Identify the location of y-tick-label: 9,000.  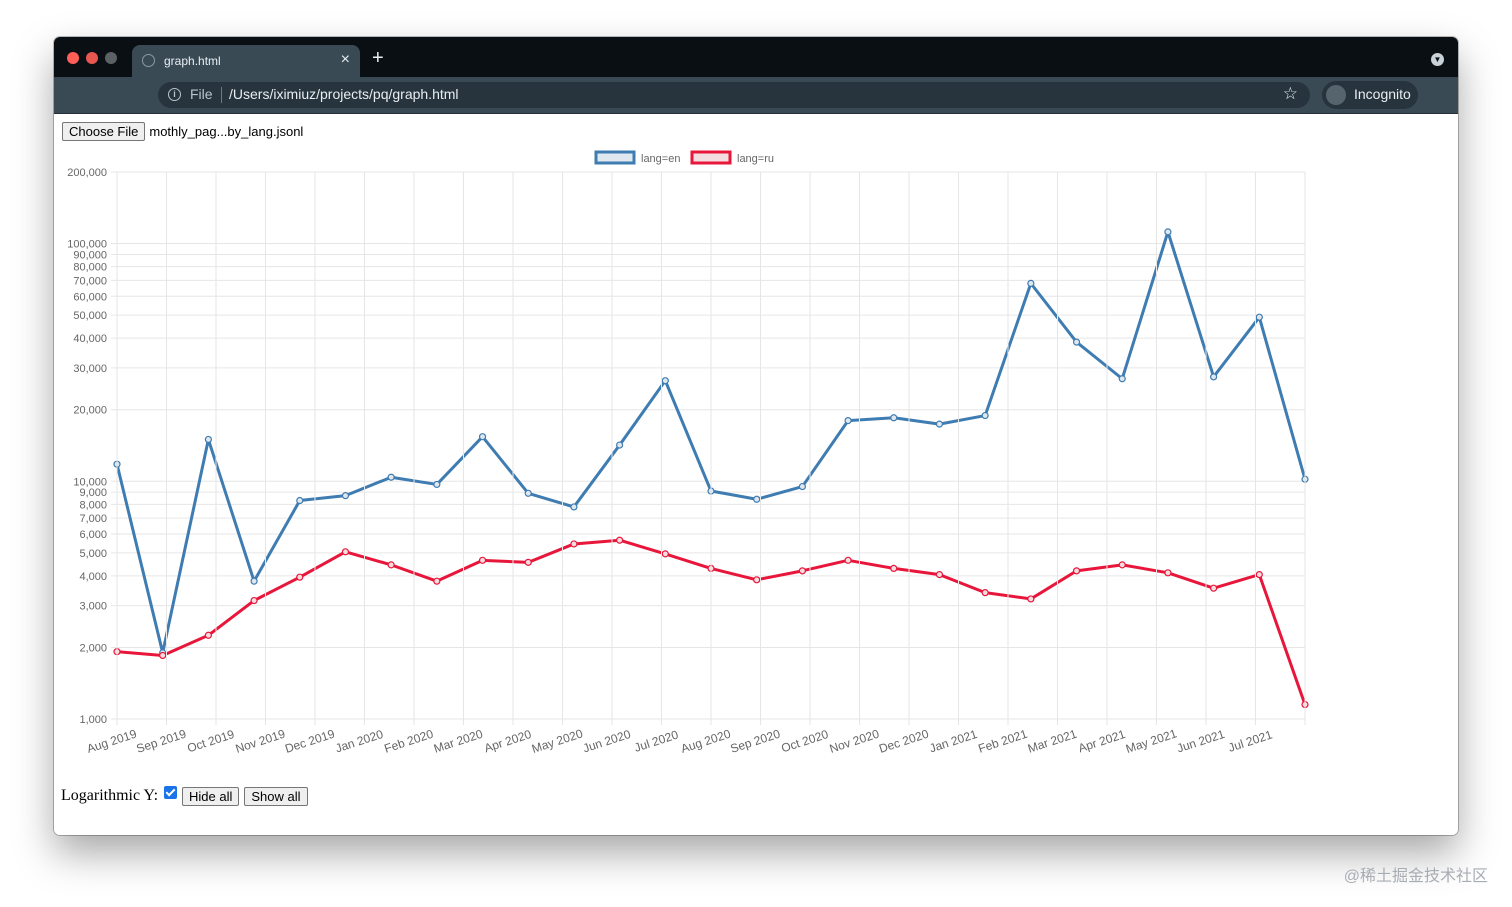
(93, 493).